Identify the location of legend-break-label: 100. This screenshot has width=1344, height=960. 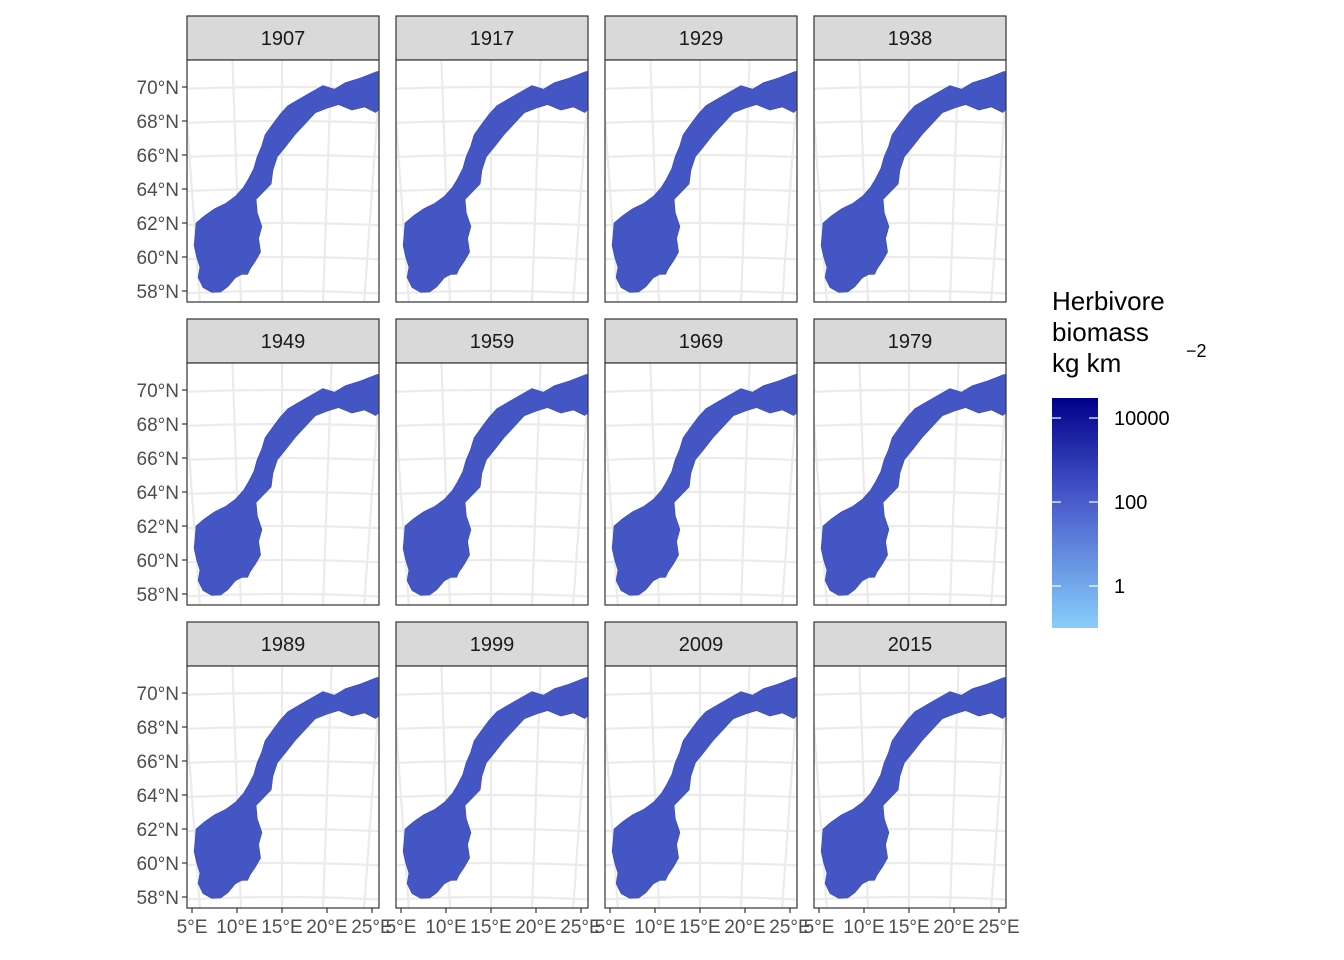
(1130, 503).